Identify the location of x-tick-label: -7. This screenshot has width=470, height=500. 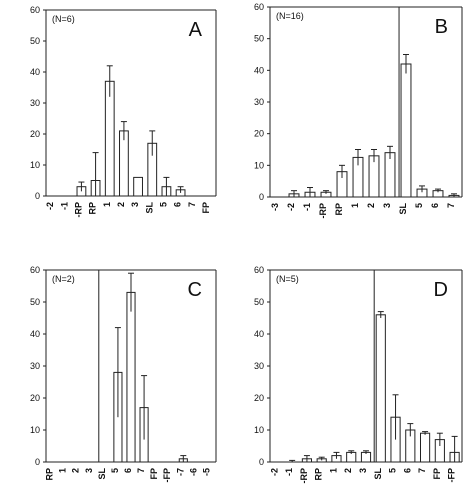
(180, 472).